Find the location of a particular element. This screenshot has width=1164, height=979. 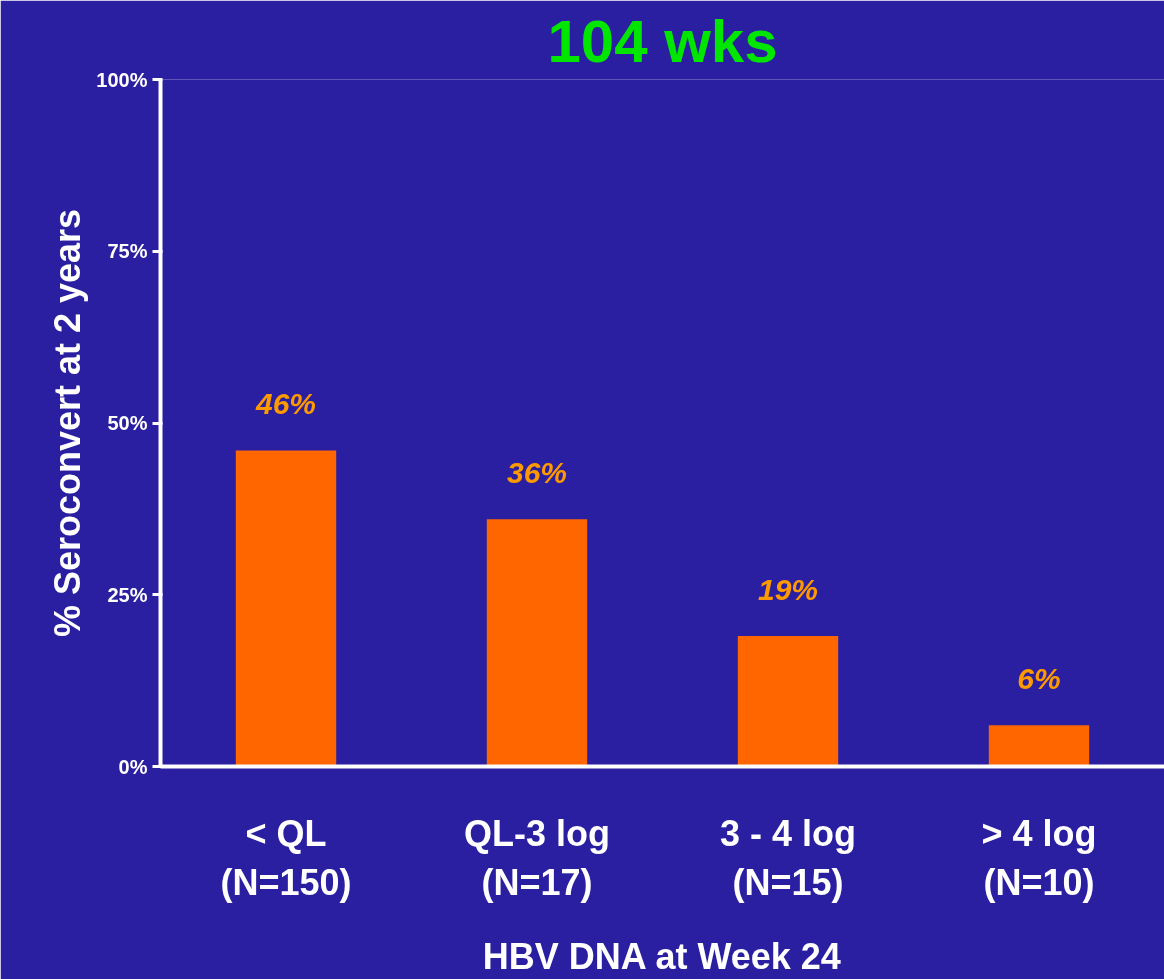

data-label: 36% is located at coordinates (537, 473).